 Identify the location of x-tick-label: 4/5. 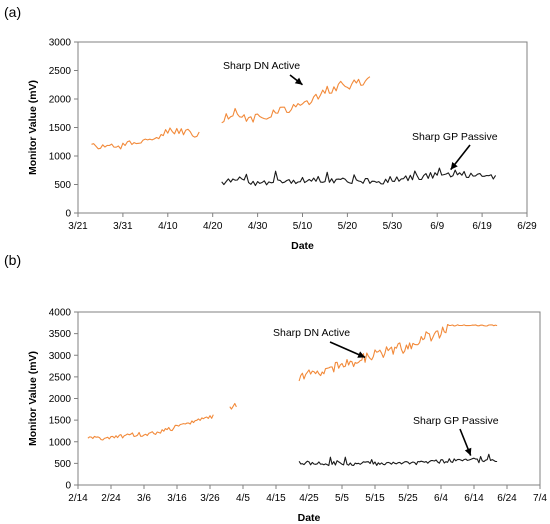
(243, 498).